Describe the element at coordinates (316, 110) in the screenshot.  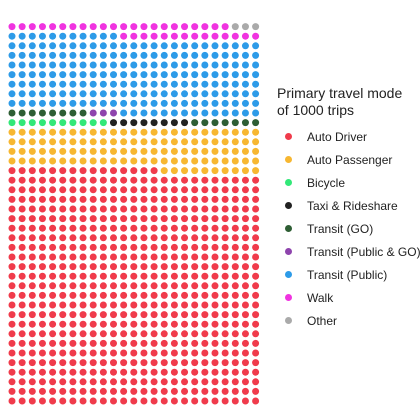
I see `legend-title-line2: of 1000 trips` at that location.